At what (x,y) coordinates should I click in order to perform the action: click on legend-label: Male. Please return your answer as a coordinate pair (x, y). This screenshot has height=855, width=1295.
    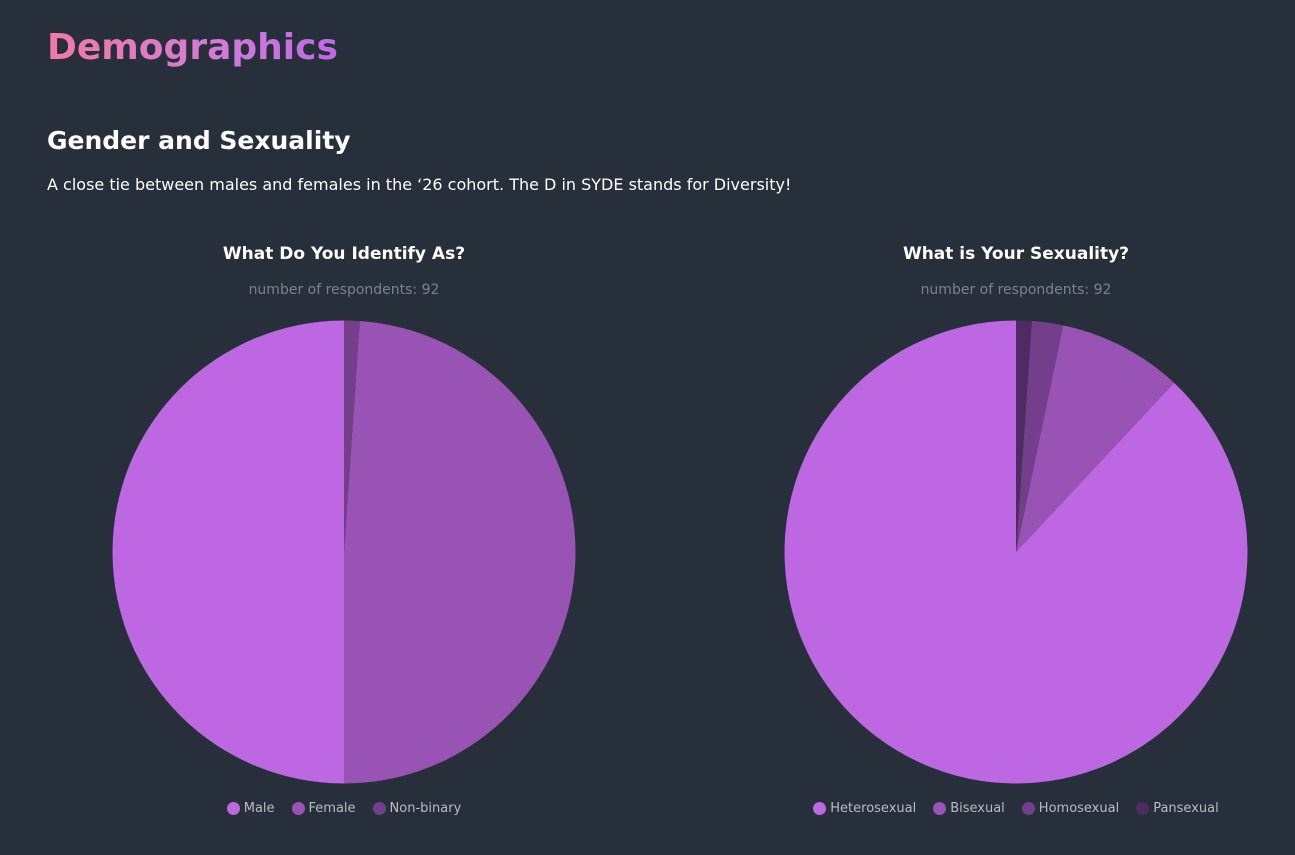
    Looking at the image, I should click on (259, 808).